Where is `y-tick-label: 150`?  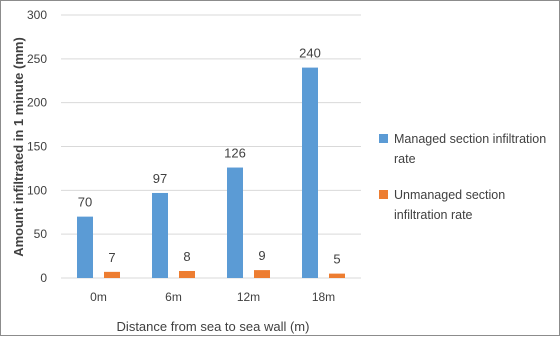 y-tick-label: 150 is located at coordinates (37, 147).